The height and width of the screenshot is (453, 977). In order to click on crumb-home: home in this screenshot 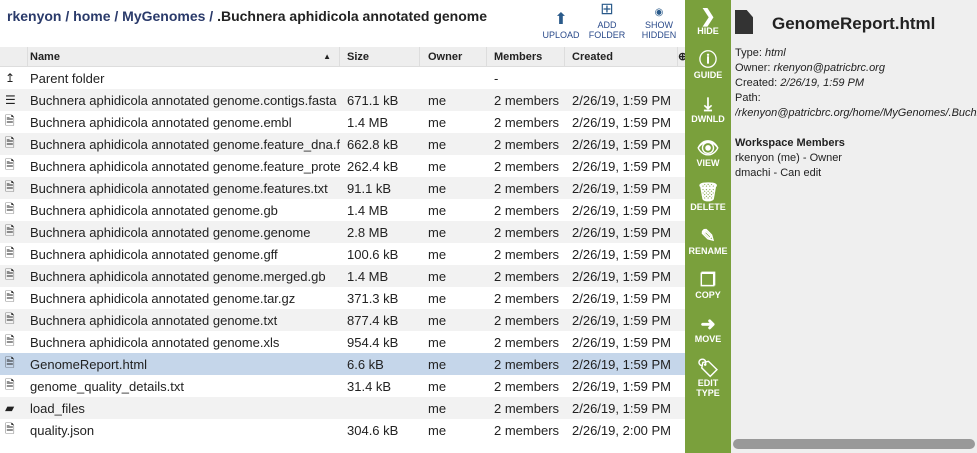, I will do `click(92, 16)`.